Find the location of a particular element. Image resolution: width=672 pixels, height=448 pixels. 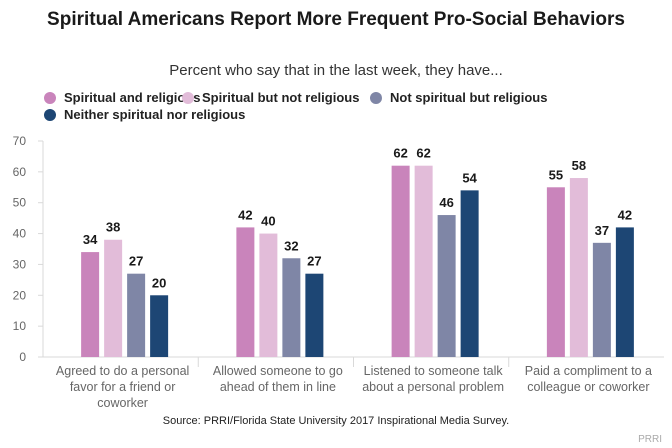

y-tick-label: 10 is located at coordinates (20, 326).